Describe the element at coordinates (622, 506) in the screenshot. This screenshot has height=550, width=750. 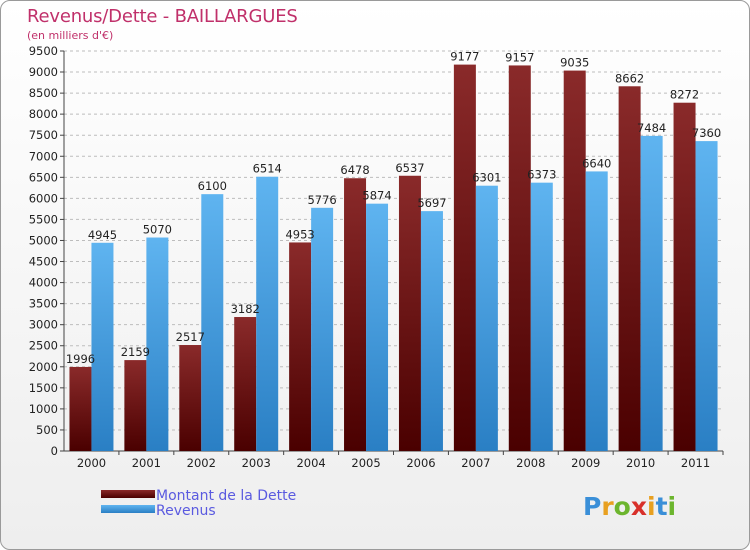
I see `logo-letter: o` at that location.